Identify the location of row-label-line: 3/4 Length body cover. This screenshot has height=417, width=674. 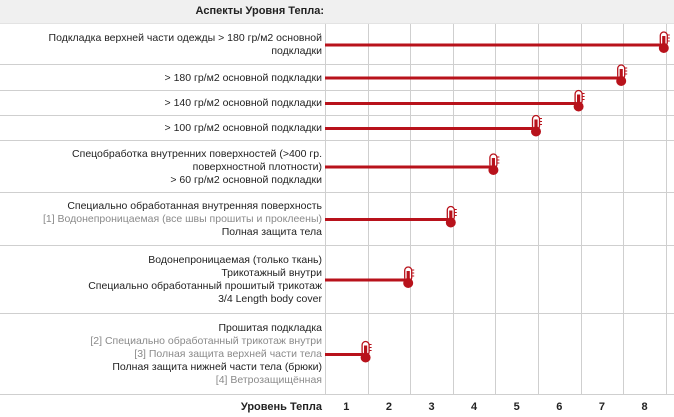
(270, 299).